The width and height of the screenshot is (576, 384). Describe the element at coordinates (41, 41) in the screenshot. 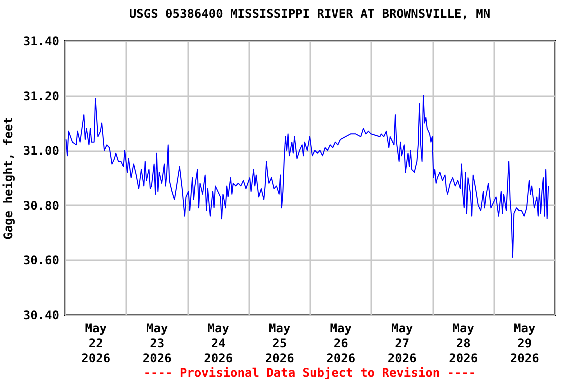

I see `y-tick-label: 31.40` at that location.